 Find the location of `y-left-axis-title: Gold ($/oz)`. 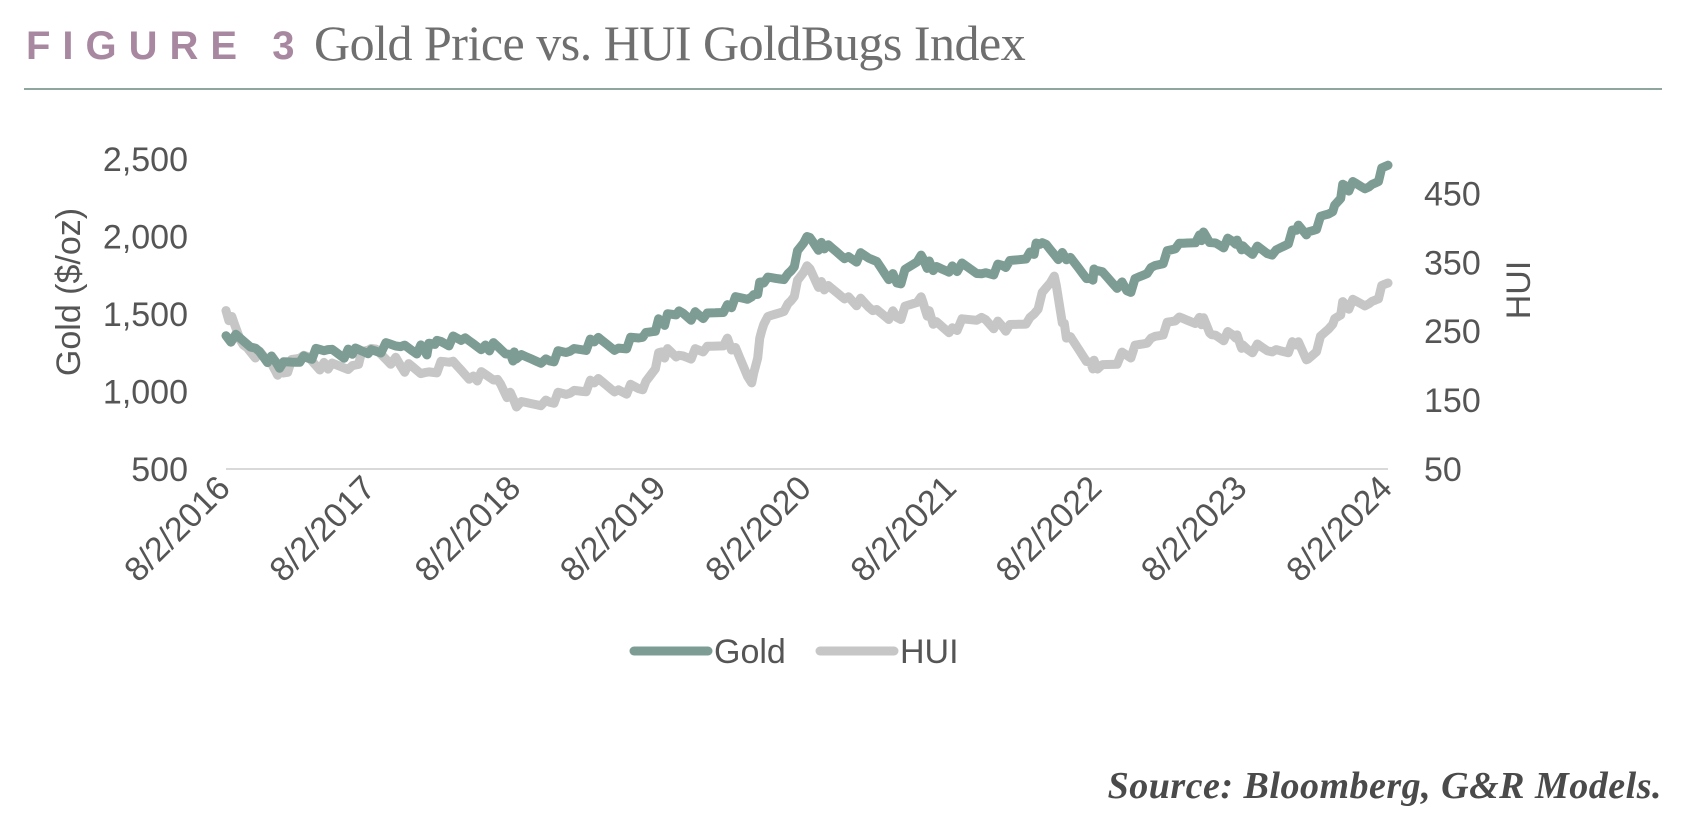

y-left-axis-title: Gold ($/oz) is located at coordinates (69, 292).